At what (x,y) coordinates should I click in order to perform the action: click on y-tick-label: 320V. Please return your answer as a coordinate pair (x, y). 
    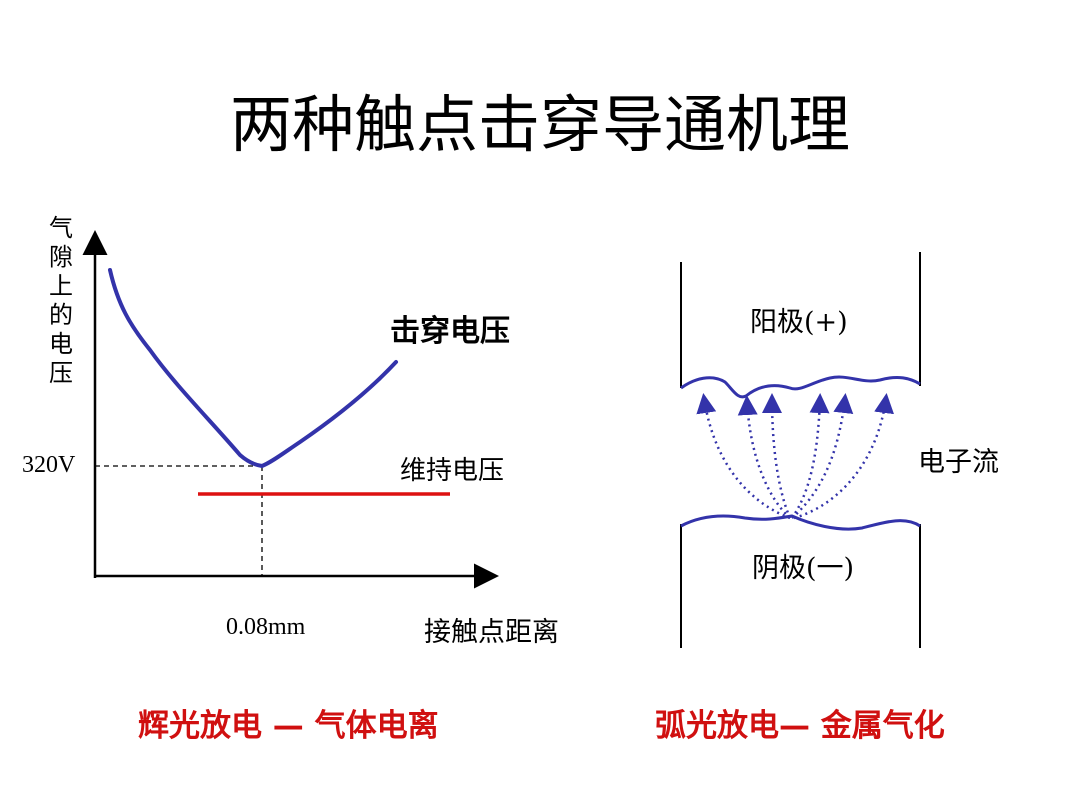
    Looking at the image, I should click on (49, 465).